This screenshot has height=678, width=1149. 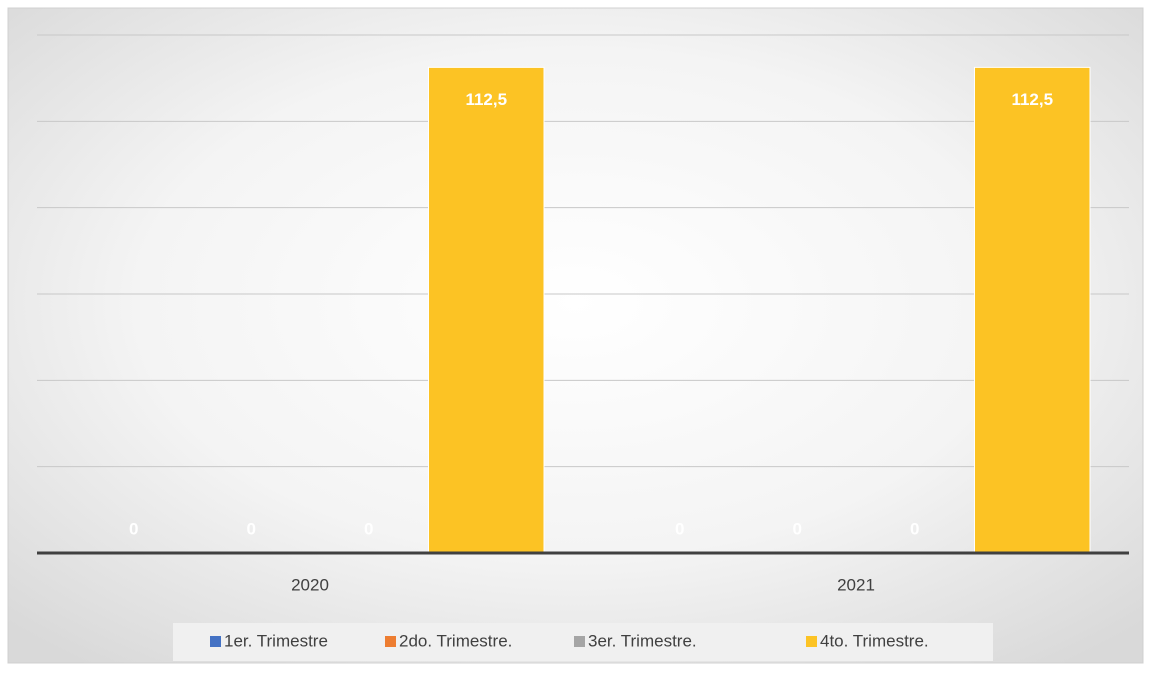 What do you see at coordinates (856, 584) in the screenshot?
I see `x-tick-label: 2021` at bounding box center [856, 584].